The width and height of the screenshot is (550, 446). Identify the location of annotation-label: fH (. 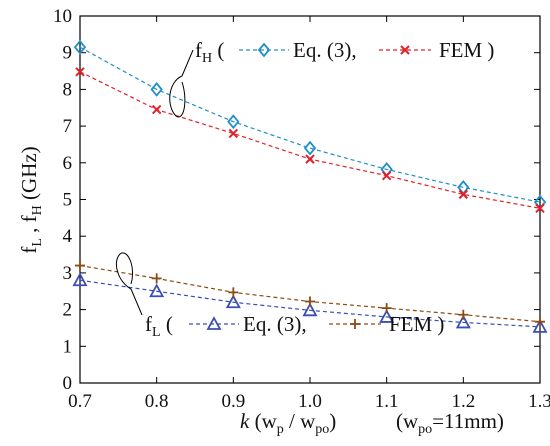
(209, 52).